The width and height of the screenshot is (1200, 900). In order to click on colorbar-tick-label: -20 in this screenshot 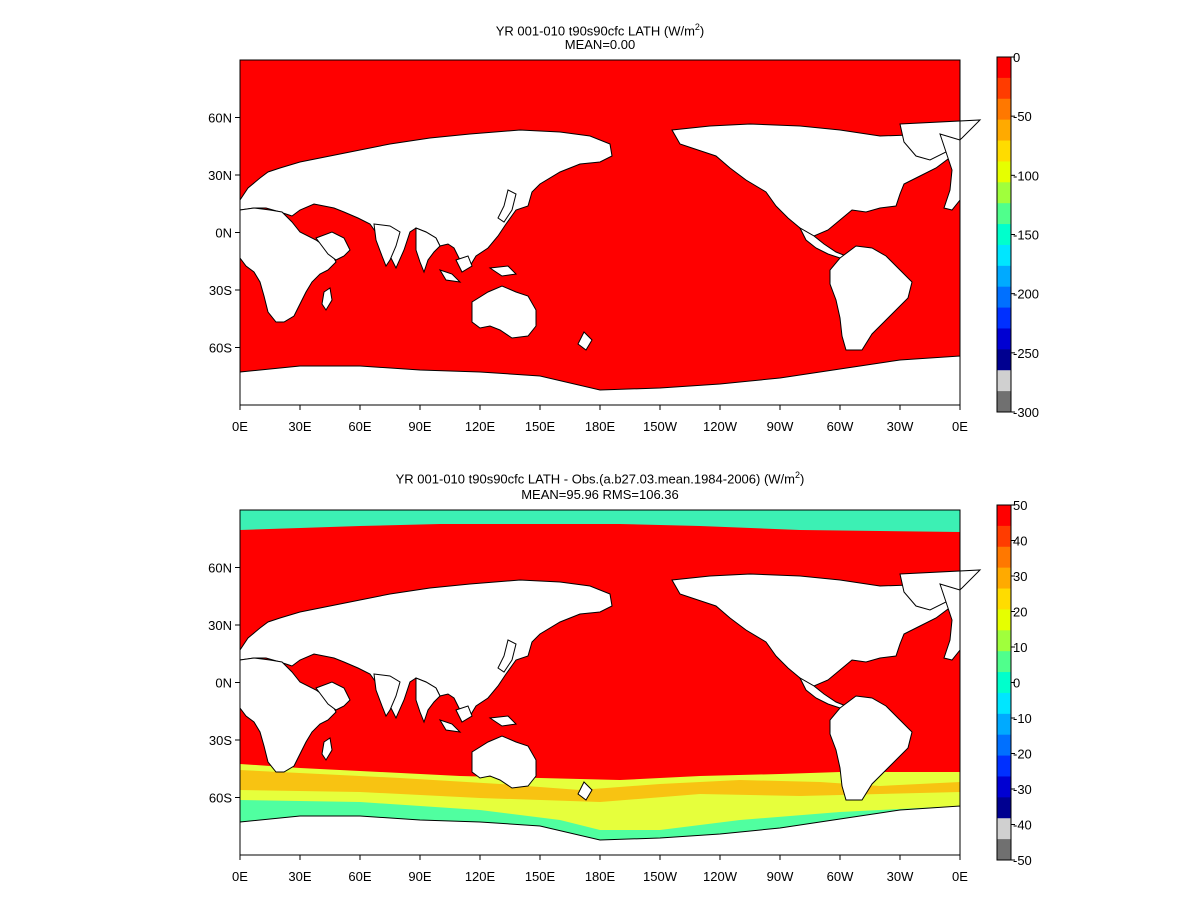, I will do `click(1022, 754)`.